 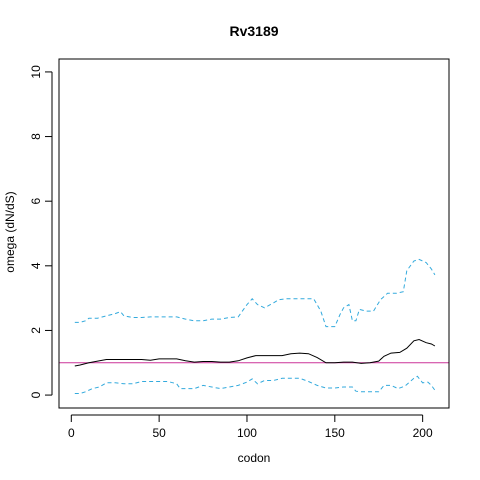 I want to click on y-tick-label: 10, so click(x=36, y=72).